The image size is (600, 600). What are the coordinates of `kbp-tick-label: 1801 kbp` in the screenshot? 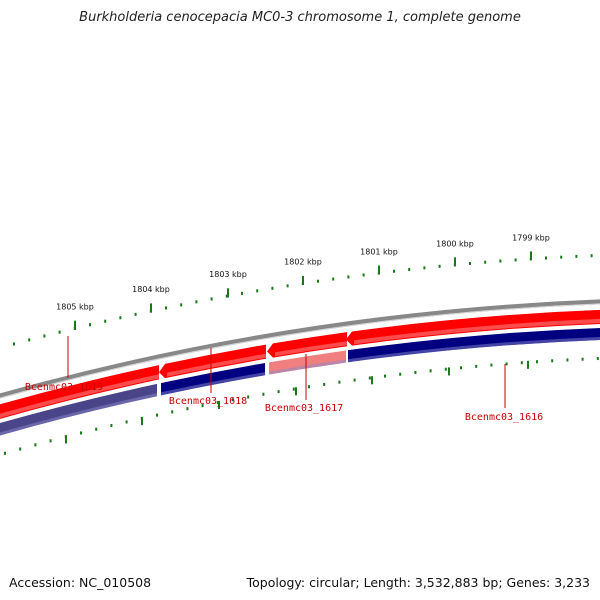 It's located at (379, 251).